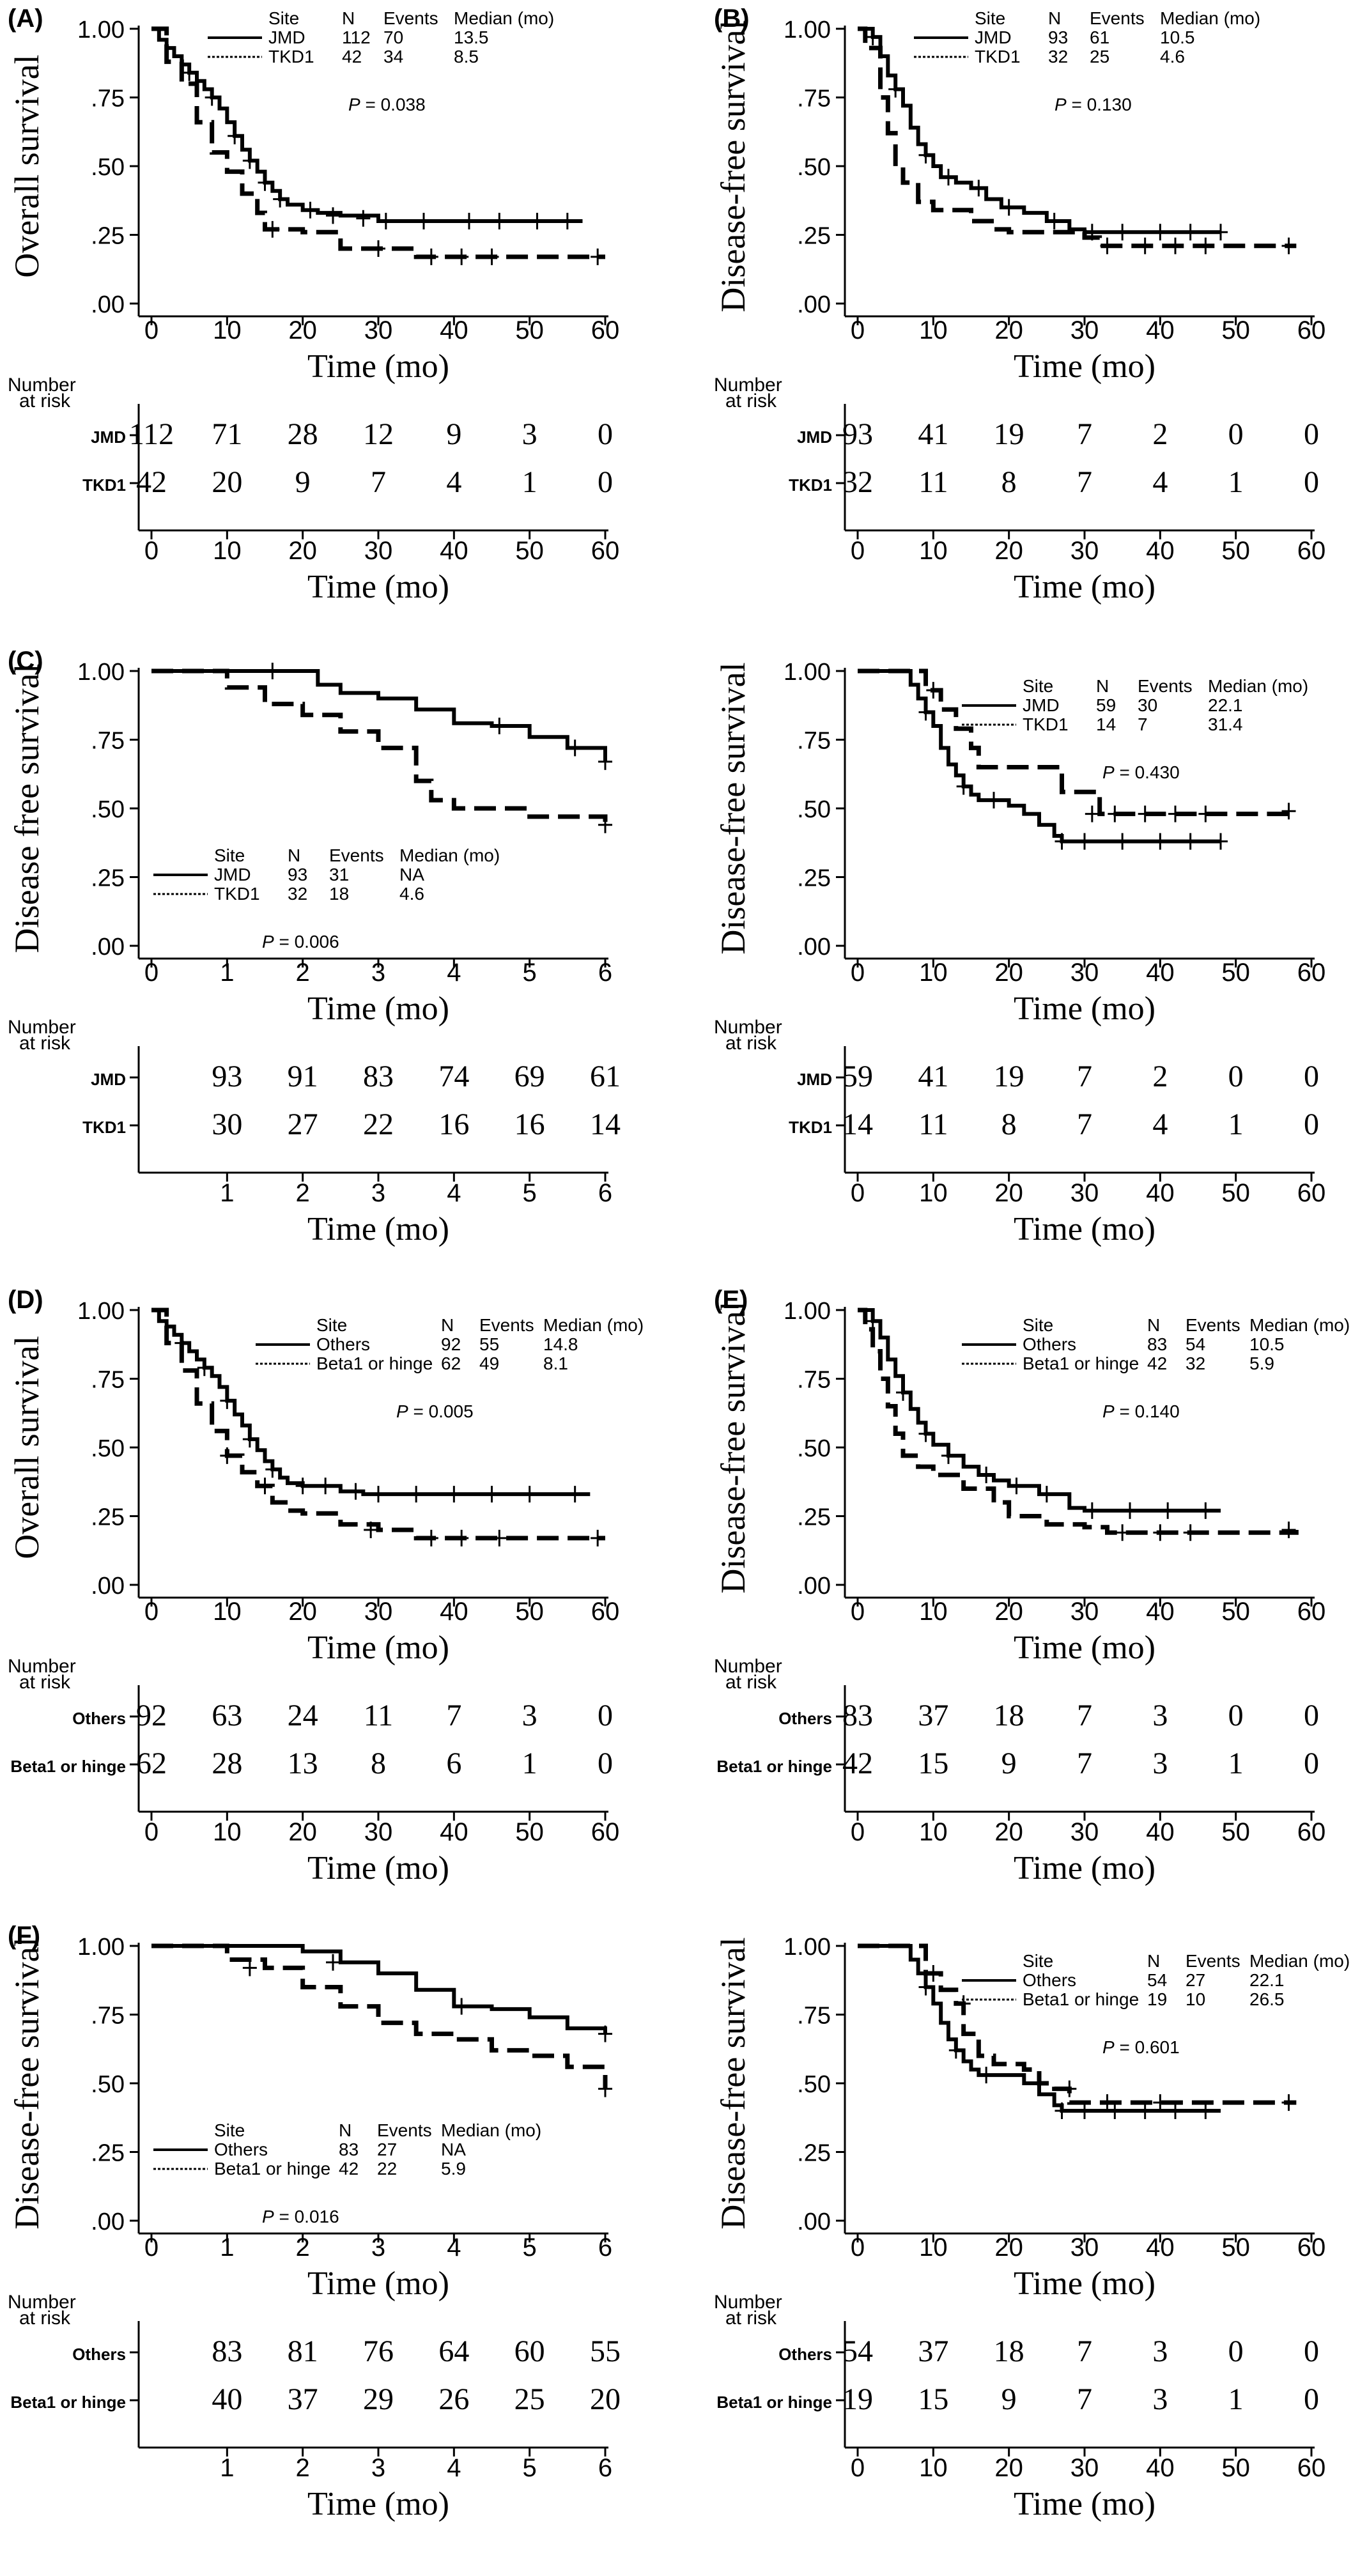 This screenshot has width=1360, height=2576. Describe the element at coordinates (1195, 1344) in the screenshot. I see `legend-events: 54` at that location.